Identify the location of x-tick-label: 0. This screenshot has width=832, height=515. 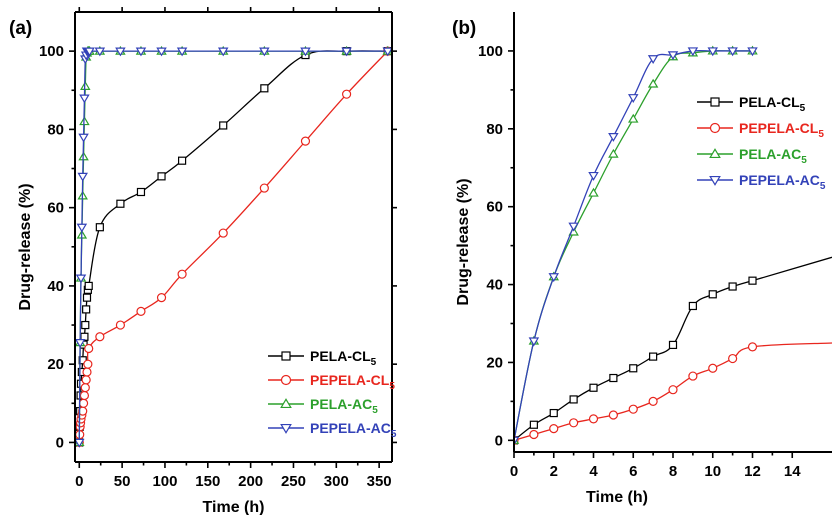
(79, 481).